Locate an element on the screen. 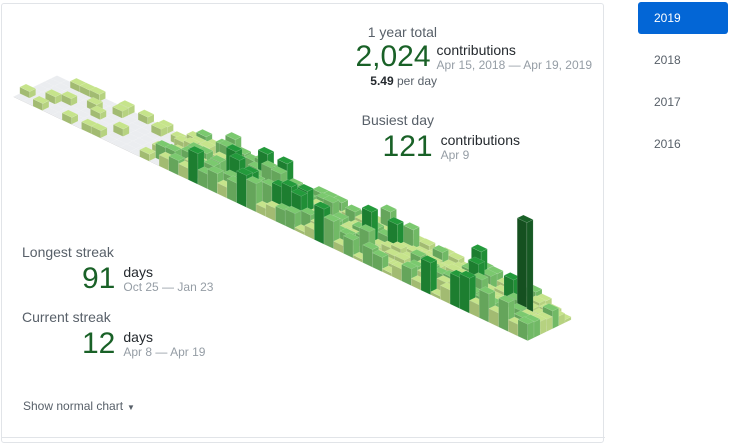 This screenshot has width=730, height=444. busiest-unit: contributions is located at coordinates (480, 140).